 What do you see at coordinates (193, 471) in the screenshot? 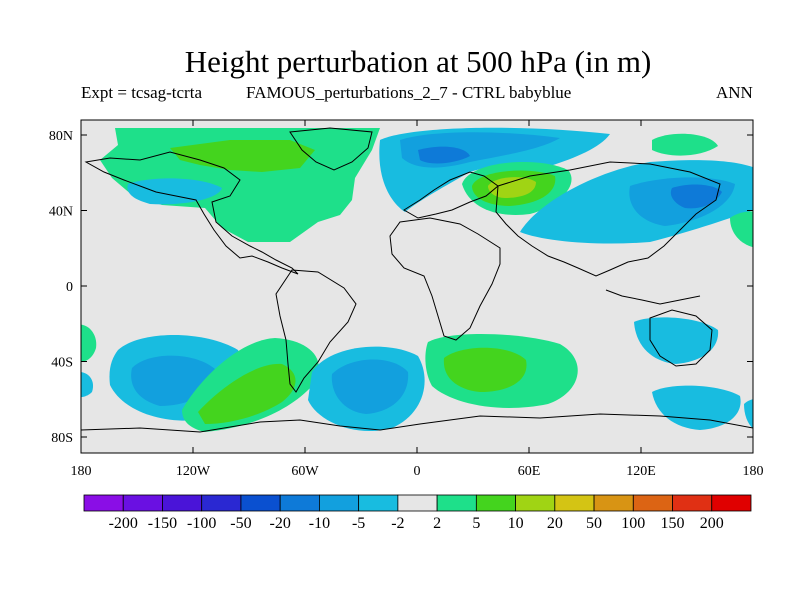
I see `x-tick-label: 120W` at bounding box center [193, 471].